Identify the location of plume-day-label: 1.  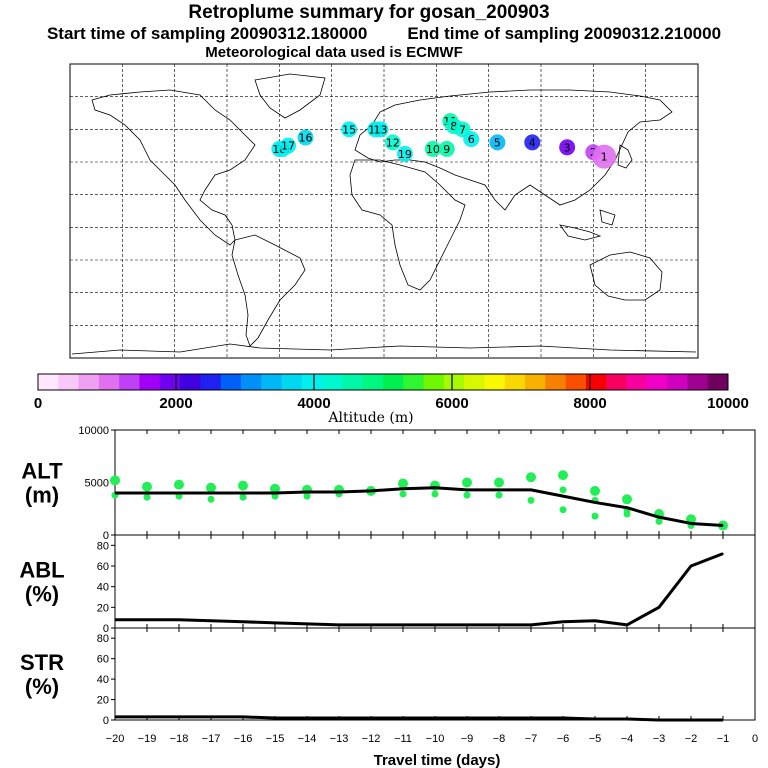
(604, 157).